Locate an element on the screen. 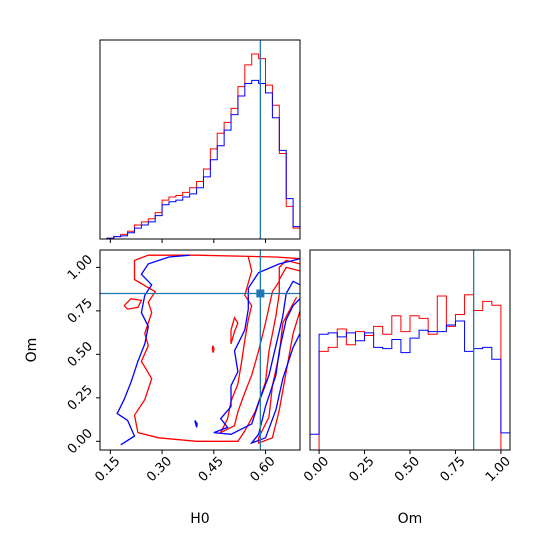 The height and width of the screenshot is (550, 550). contour-xtick-label: 0.30 is located at coordinates (159, 469).